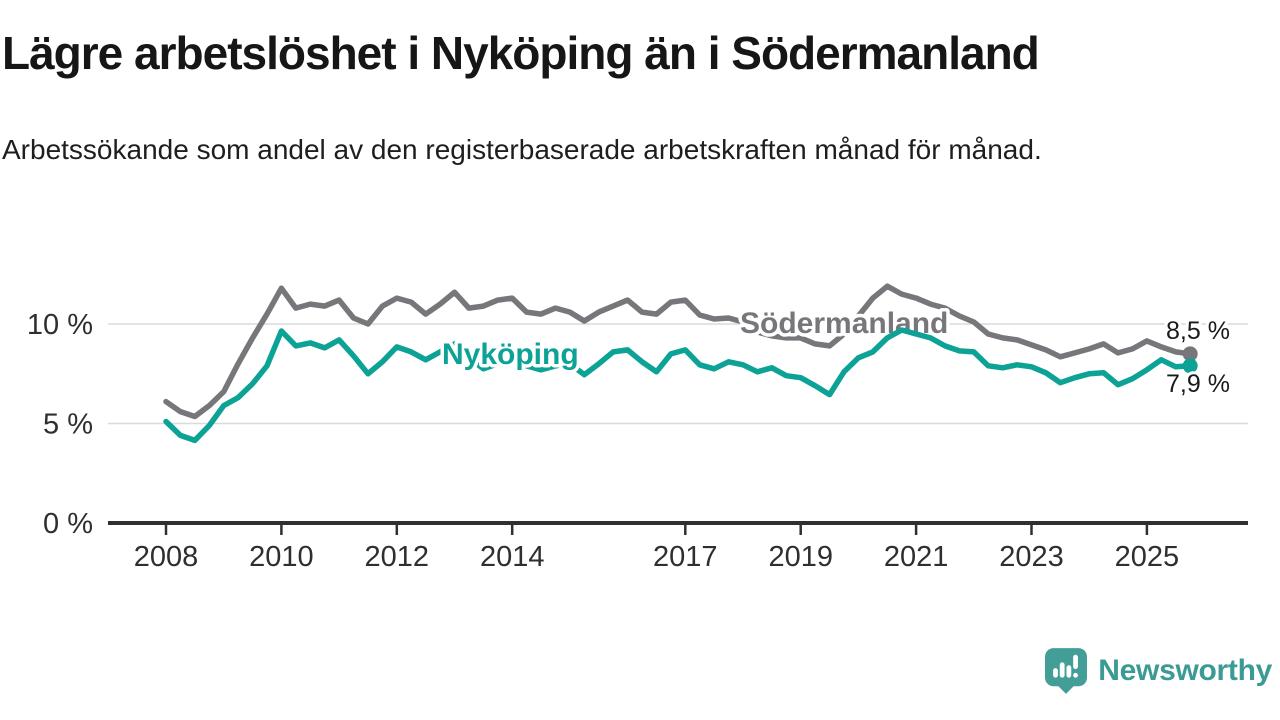 The height and width of the screenshot is (720, 1280). What do you see at coordinates (60, 325) in the screenshot?
I see `y-axis-label-10: 10 %` at bounding box center [60, 325].